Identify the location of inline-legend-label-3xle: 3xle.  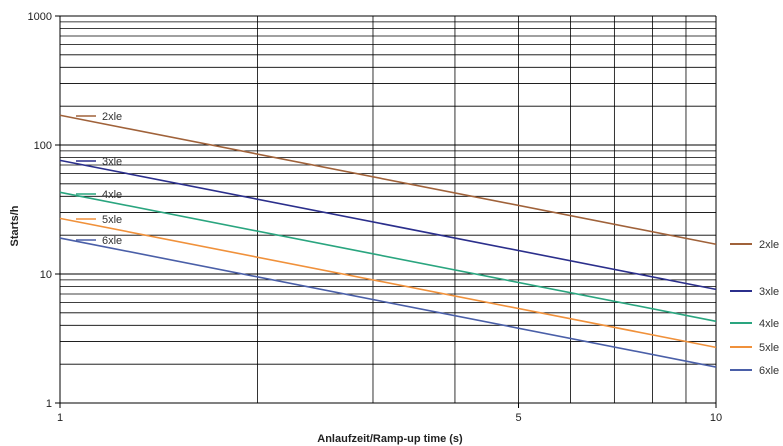
(112, 162).